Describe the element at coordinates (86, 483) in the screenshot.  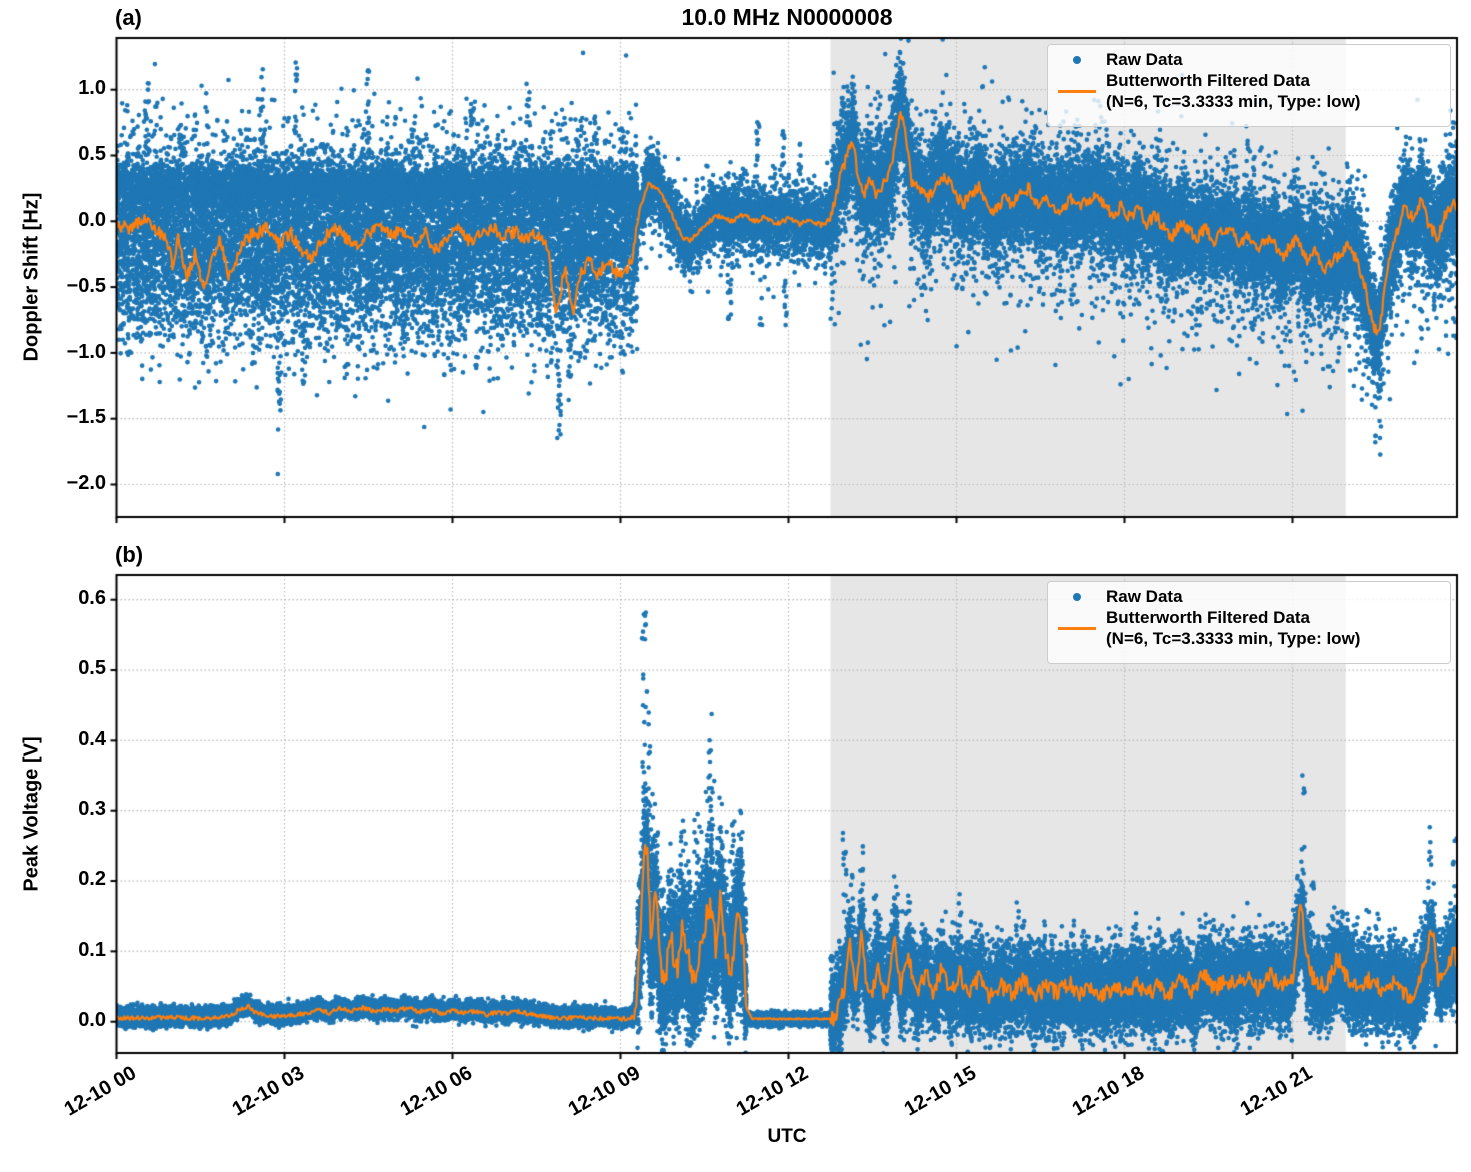
I see `y-tick-label: −2.0` at that location.